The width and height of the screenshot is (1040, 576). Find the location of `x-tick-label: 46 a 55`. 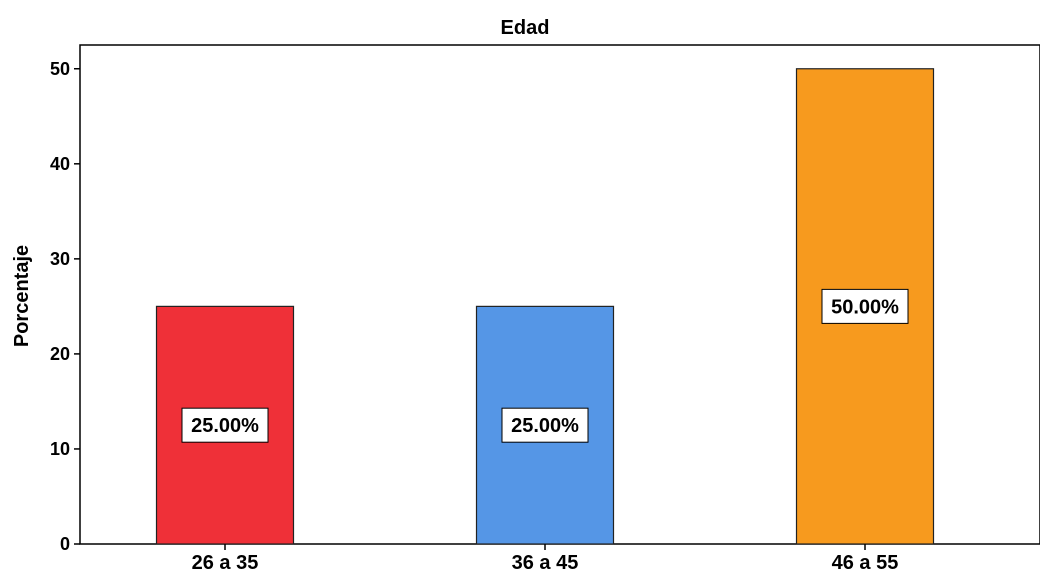

x-tick-label: 46 a 55 is located at coordinates (865, 563).